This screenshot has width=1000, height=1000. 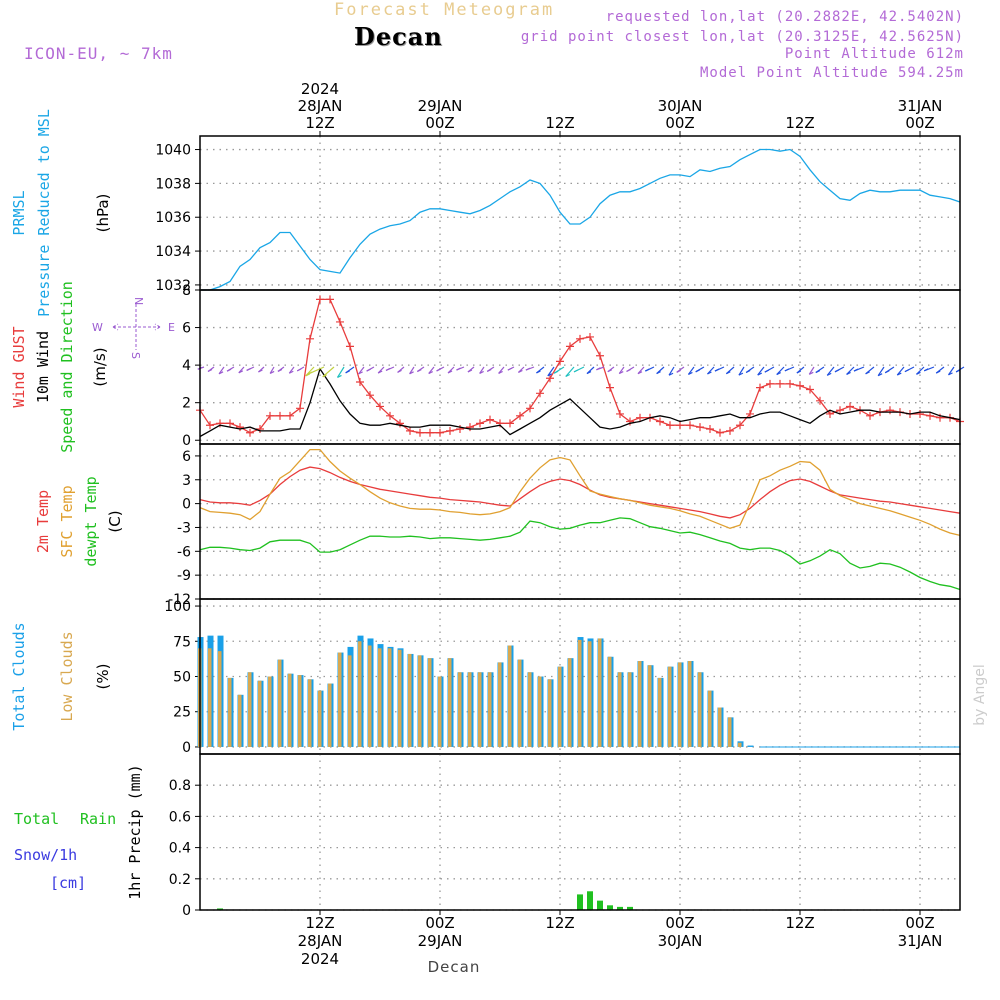 I want to click on bottom-time-label: 31JAN, so click(x=920, y=941).